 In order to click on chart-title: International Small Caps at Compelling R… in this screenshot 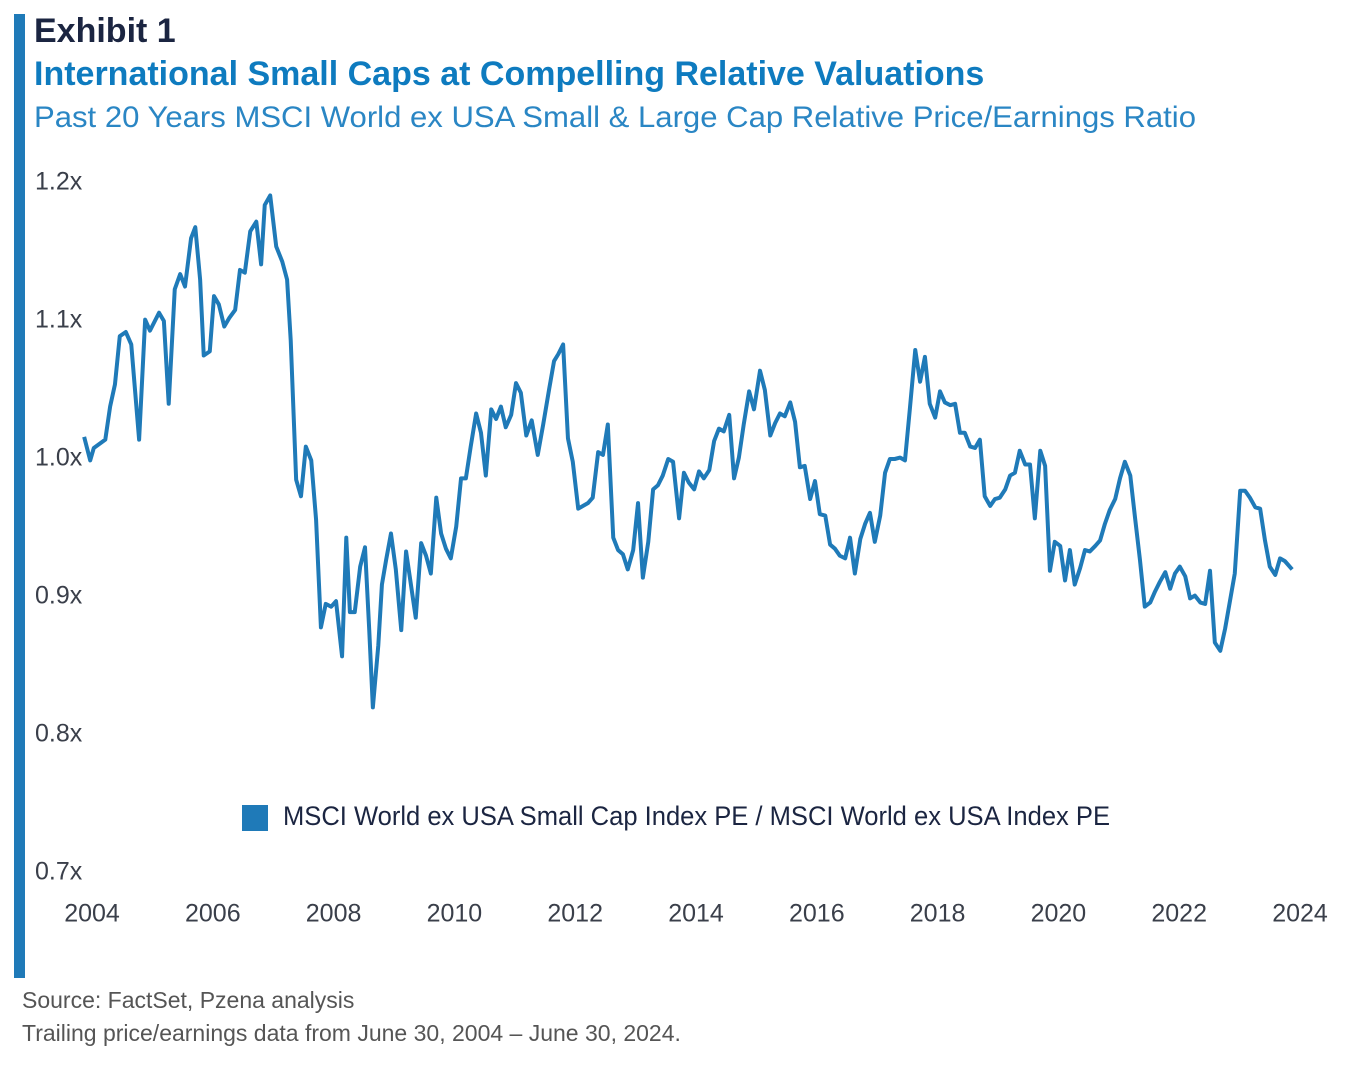, I will do `click(509, 74)`.